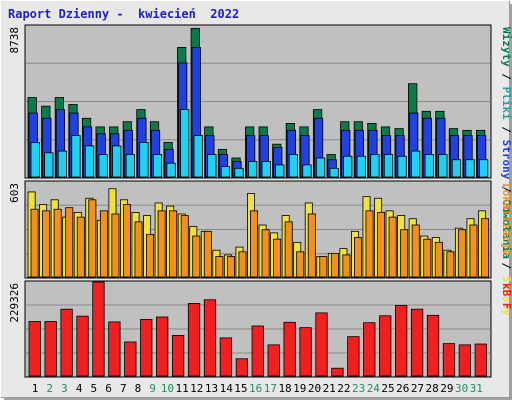 The height and width of the screenshot is (400, 512). I want to click on legend-item: Pliki, so click(506, 103).